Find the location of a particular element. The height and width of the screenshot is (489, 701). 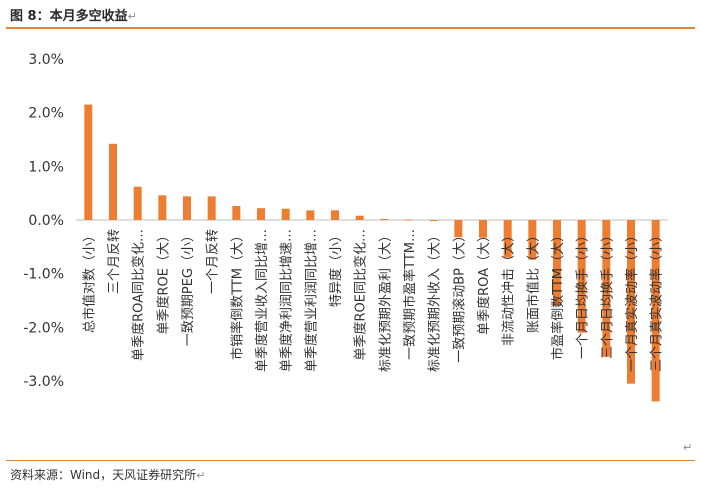

x-tick-label: 特异度（小） is located at coordinates (336, 268).